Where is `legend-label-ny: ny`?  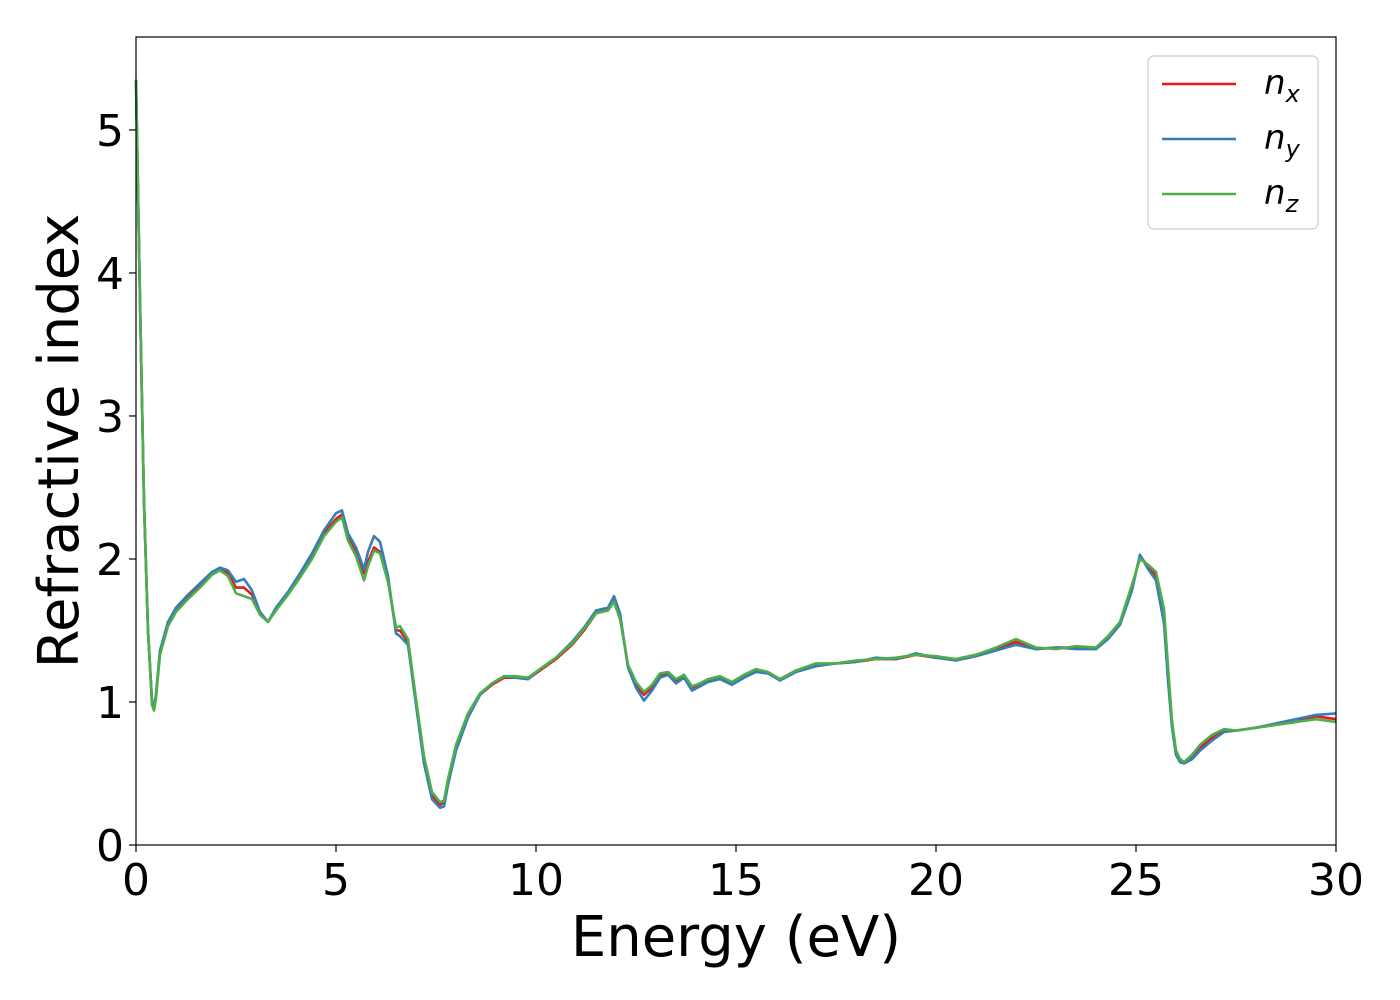
legend-label-ny: ny is located at coordinates (1282, 140).